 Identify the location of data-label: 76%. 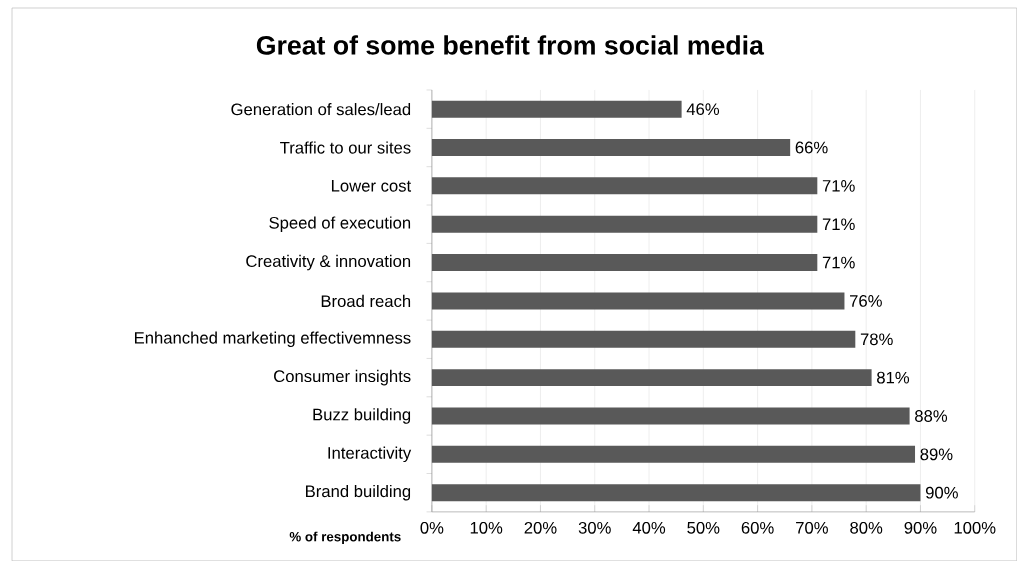
(866, 300).